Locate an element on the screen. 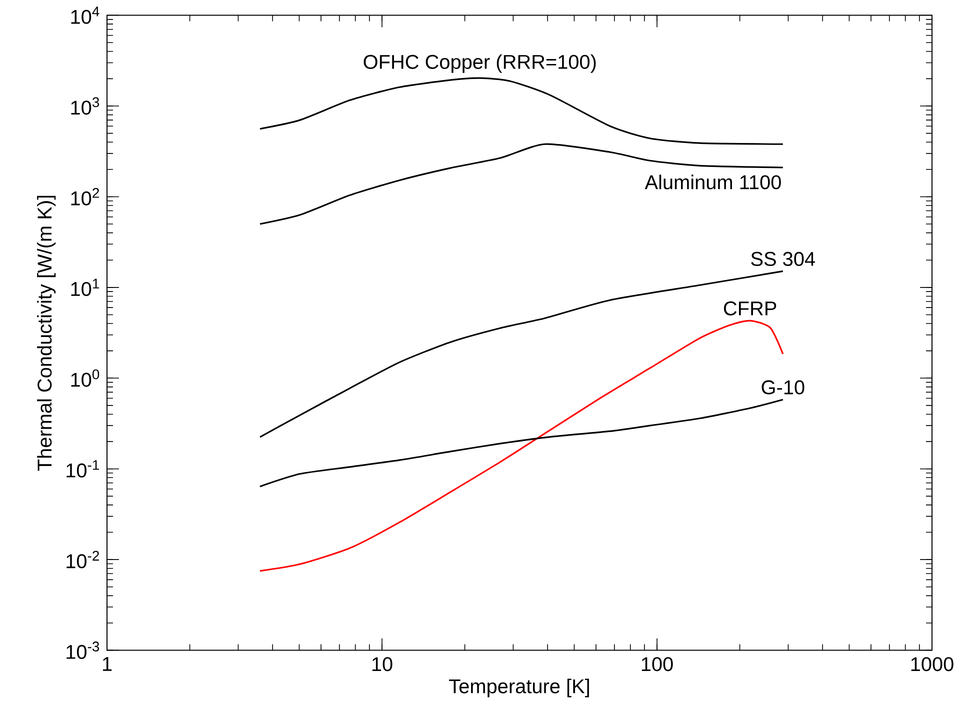 The image size is (962, 709). y-tick-label: 10$^{2}$ is located at coordinates (85, 197).